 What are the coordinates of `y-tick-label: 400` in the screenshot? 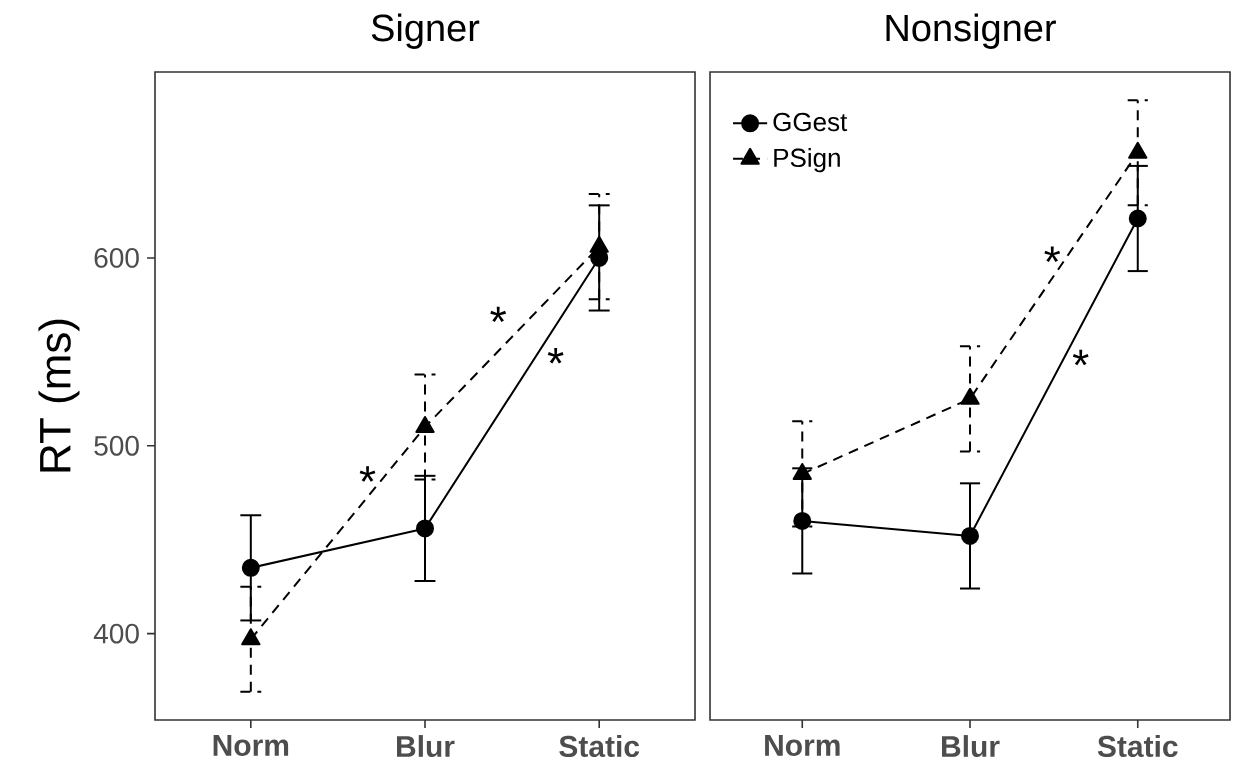 It's located at (116, 633).